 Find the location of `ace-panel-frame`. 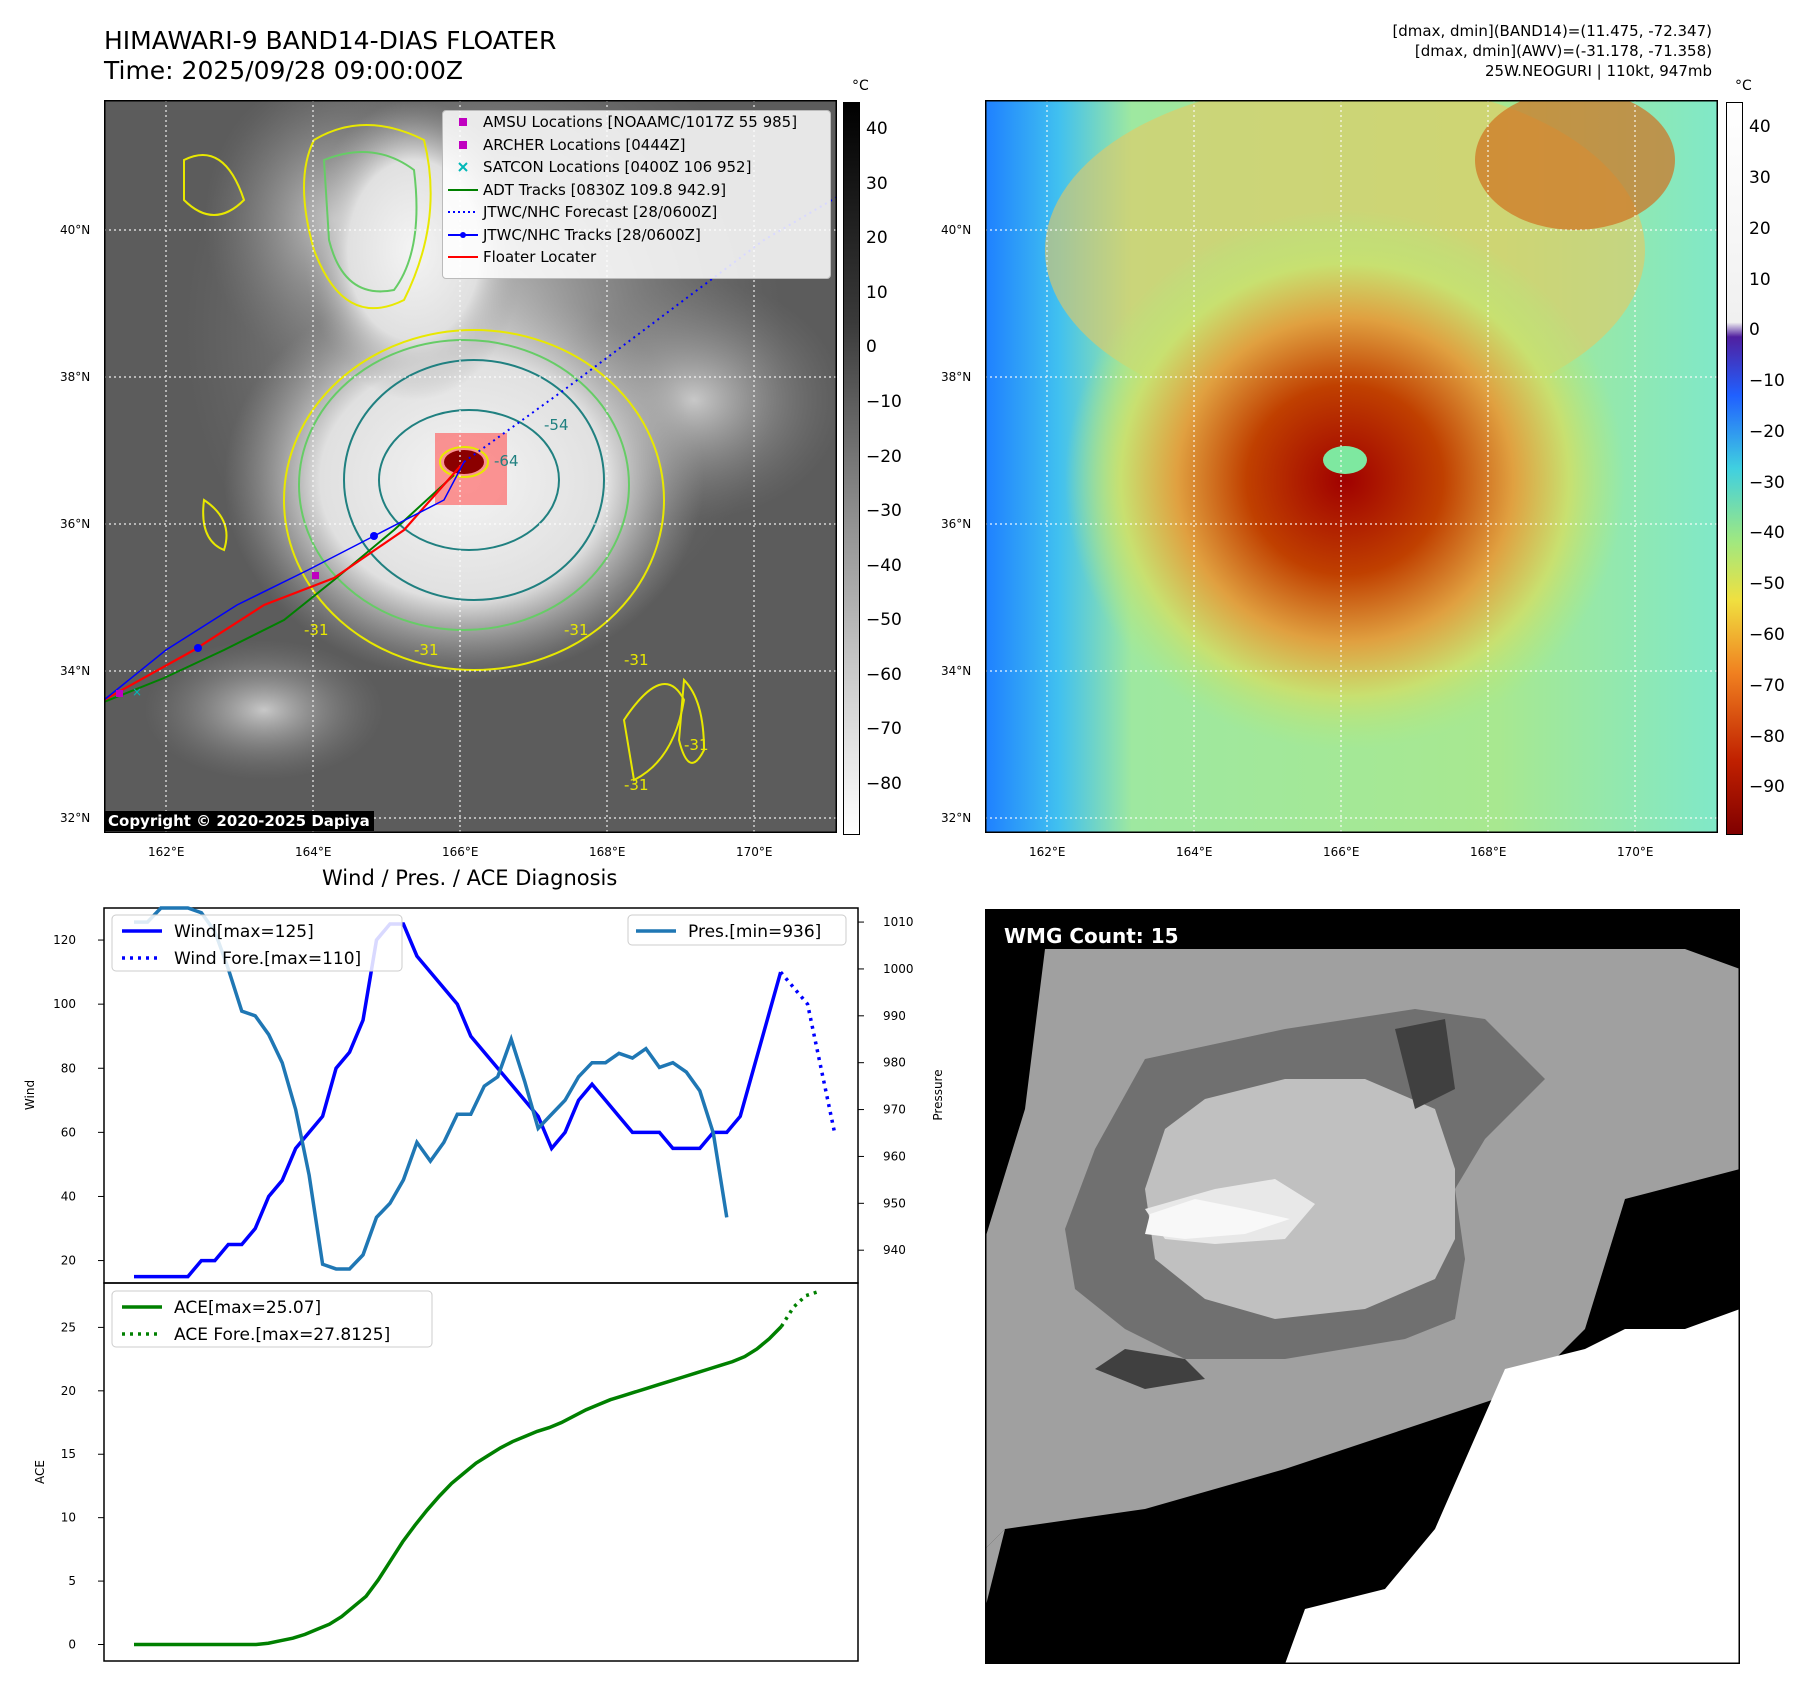

ace-panel-frame is located at coordinates (481, 1472).